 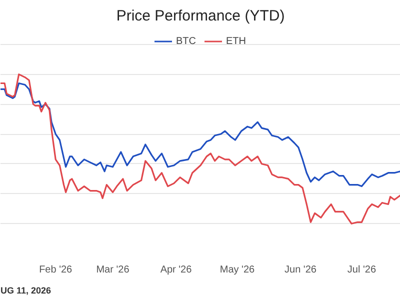 What do you see at coordinates (200, 16) in the screenshot?
I see `chart-title: Price Performance (YTD)` at bounding box center [200, 16].